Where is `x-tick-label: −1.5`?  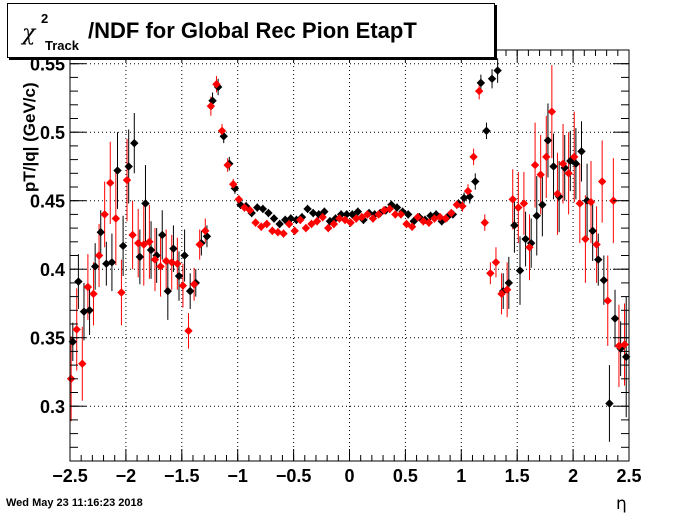
x-tick-label: −1.5 is located at coordinates (182, 476).